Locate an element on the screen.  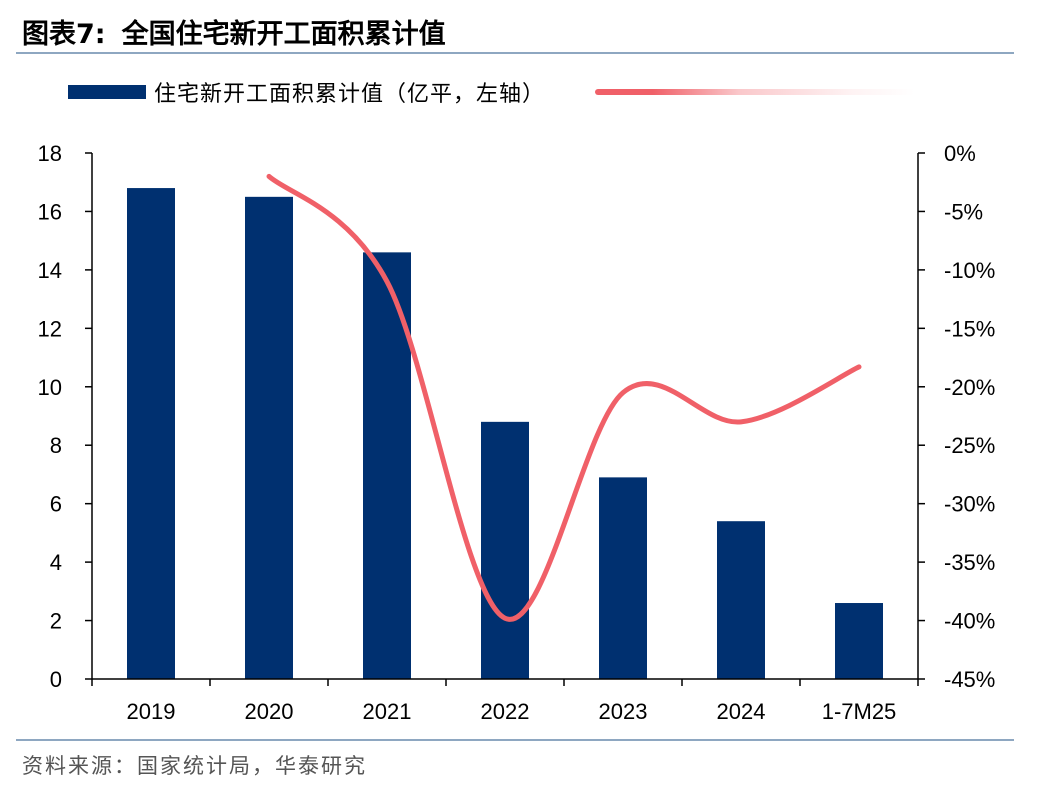
legend-bar-label: 住宅新开工面积累计值（亿平，左轴） is located at coordinates (350, 94).